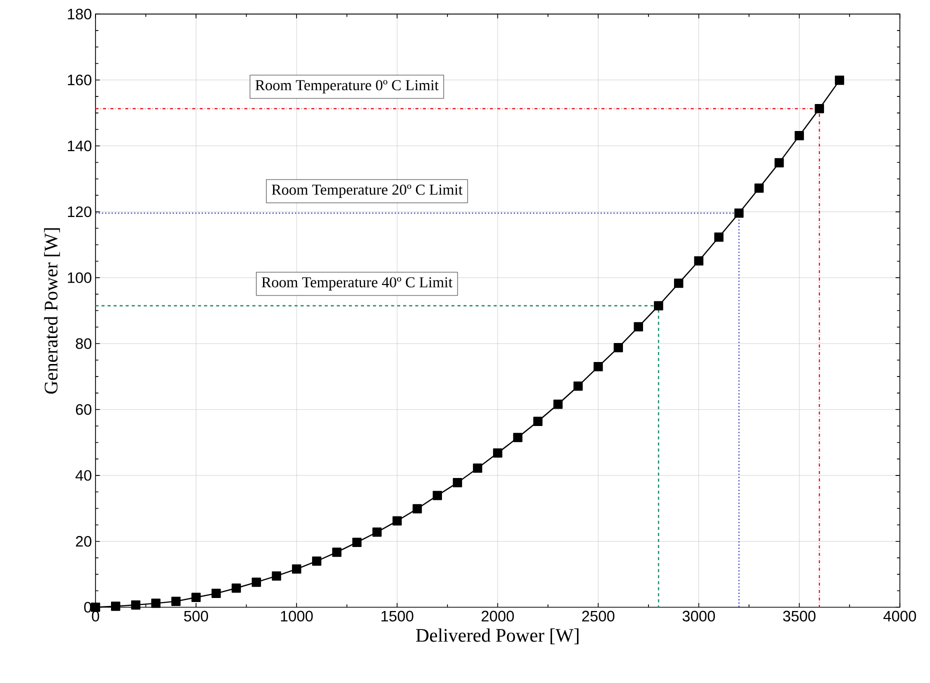 The image size is (930, 683). I want to click on y-tick-label: 160, so click(80, 80).